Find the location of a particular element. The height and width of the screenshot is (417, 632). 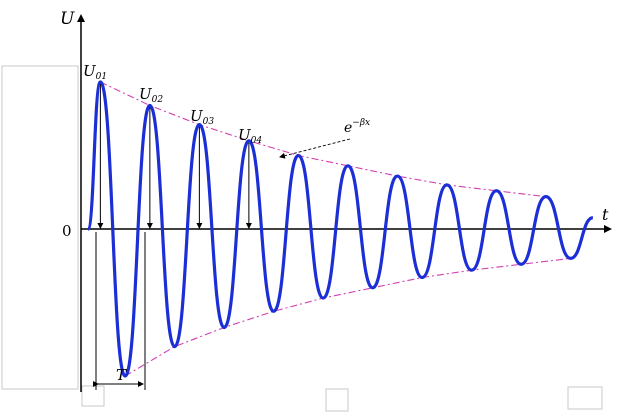

envelope-label-exponent: −βx is located at coordinates (361, 123).